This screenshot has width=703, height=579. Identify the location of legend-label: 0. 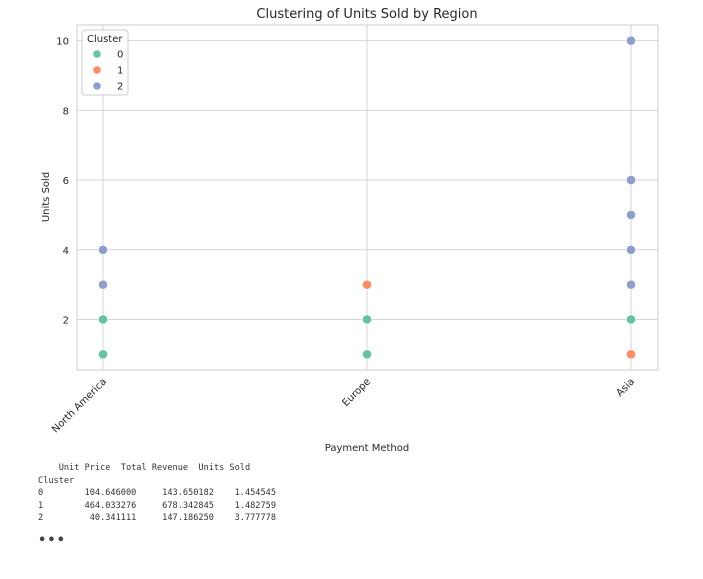
(120, 55).